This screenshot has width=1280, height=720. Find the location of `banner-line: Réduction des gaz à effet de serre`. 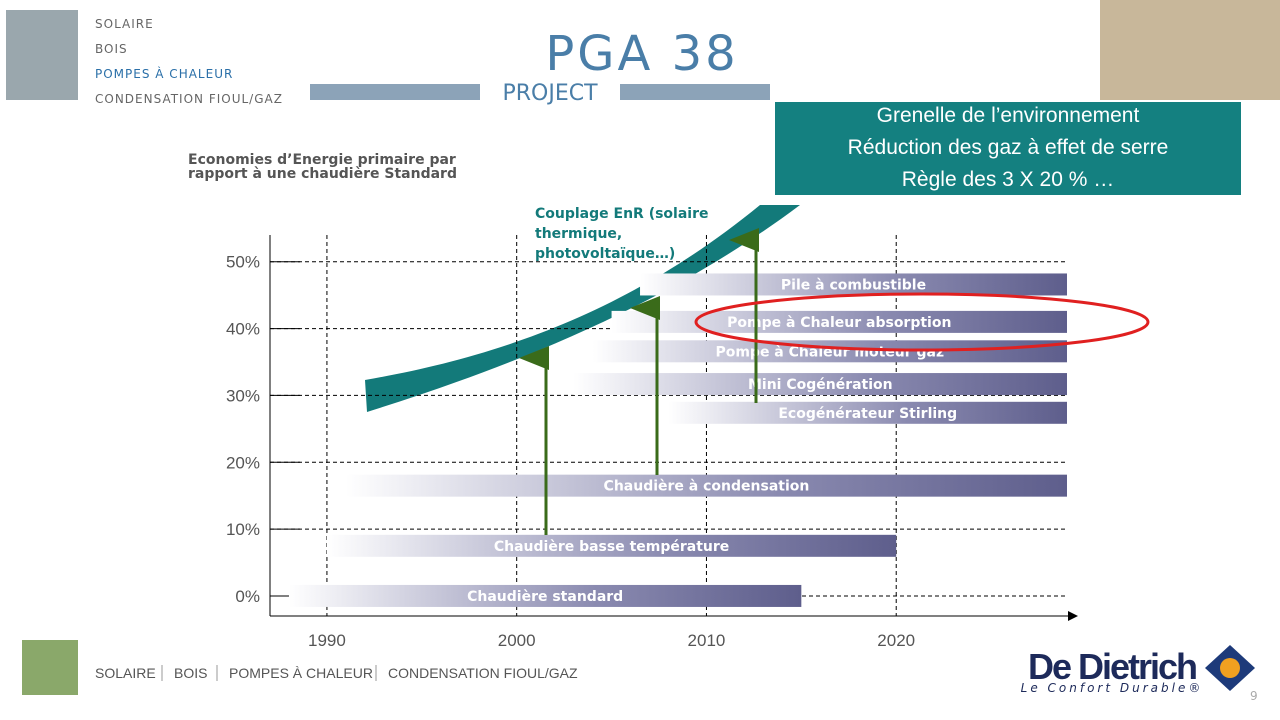

banner-line: Réduction des gaz à effet de serre is located at coordinates (1008, 147).